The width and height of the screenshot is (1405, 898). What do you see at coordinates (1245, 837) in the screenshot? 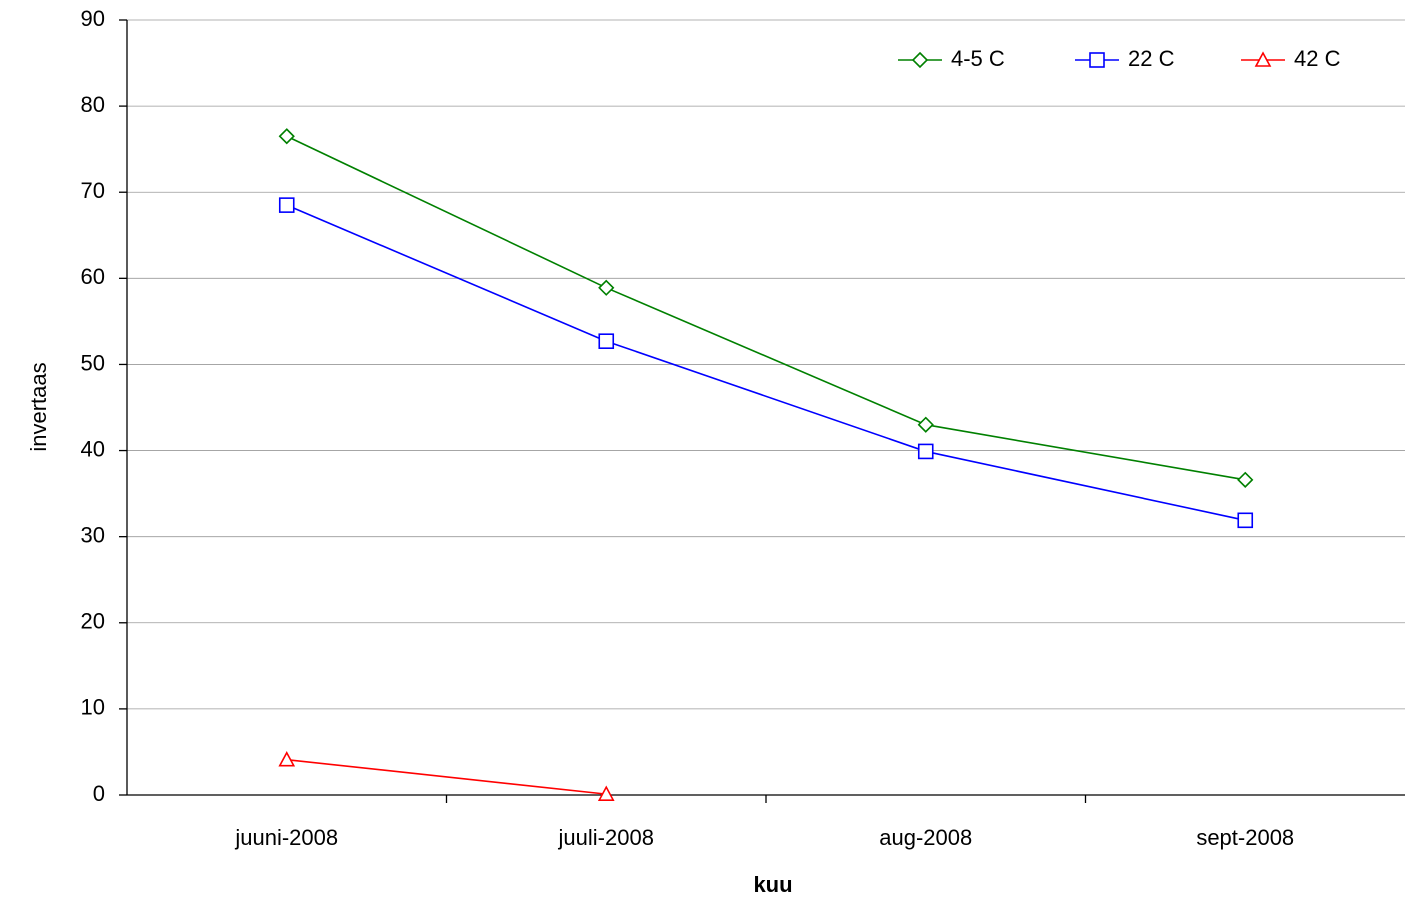
I see `x-tick-label: sept-2008` at bounding box center [1245, 837].